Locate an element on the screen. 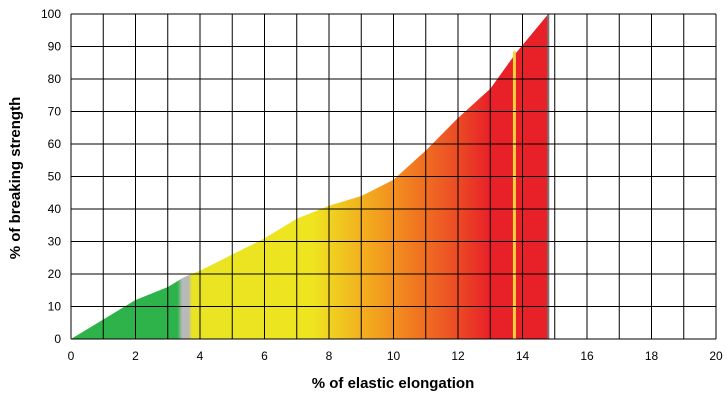  x-tick-label: 10 is located at coordinates (394, 356).